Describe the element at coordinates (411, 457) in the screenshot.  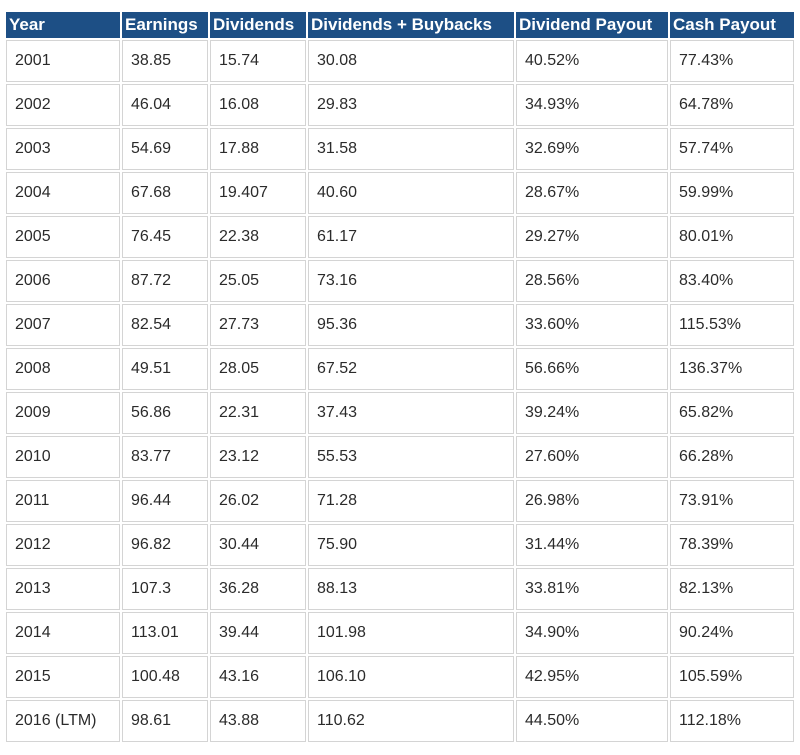
I see `cell-dividends-buybacks: 55.53` at that location.